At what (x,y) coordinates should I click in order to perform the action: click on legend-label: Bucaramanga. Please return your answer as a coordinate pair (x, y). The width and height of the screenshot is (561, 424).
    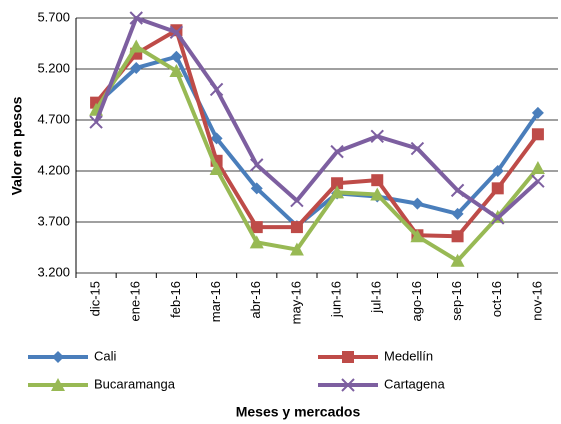
    Looking at the image, I should click on (135, 383).